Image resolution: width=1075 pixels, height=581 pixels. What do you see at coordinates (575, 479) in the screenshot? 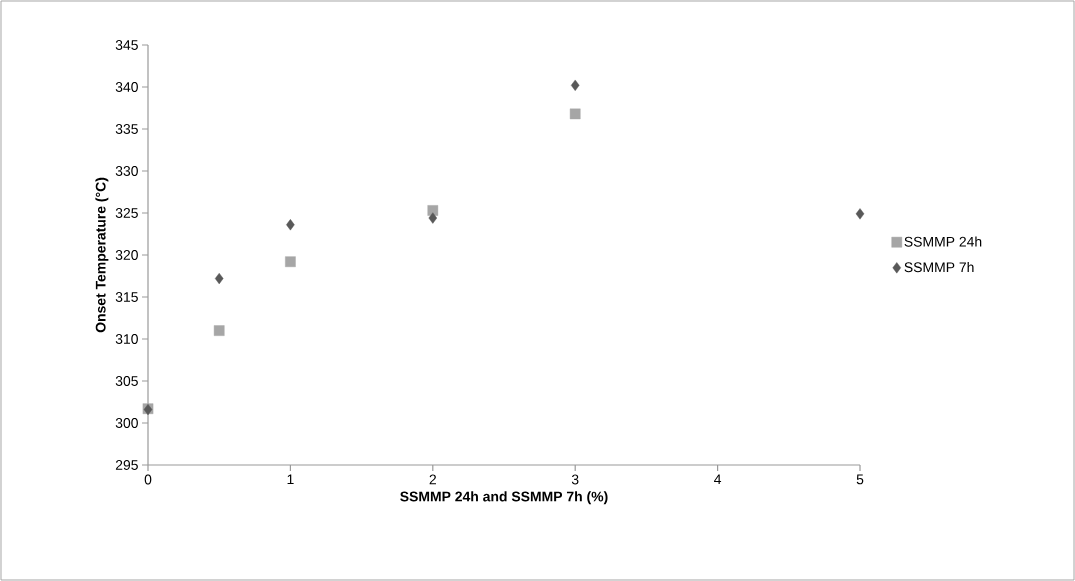
I see `x-tick-label: 3` at bounding box center [575, 479].